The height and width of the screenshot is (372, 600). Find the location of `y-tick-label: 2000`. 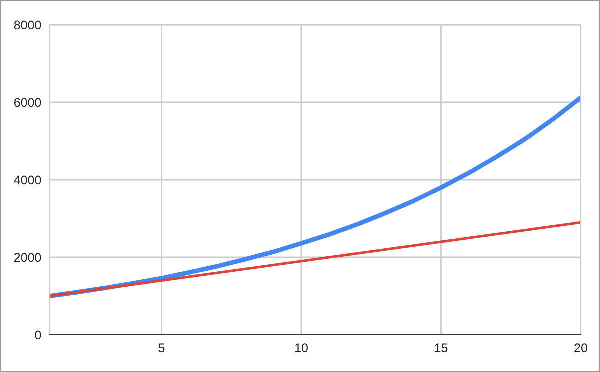

y-tick-label: 2000 is located at coordinates (28, 257).